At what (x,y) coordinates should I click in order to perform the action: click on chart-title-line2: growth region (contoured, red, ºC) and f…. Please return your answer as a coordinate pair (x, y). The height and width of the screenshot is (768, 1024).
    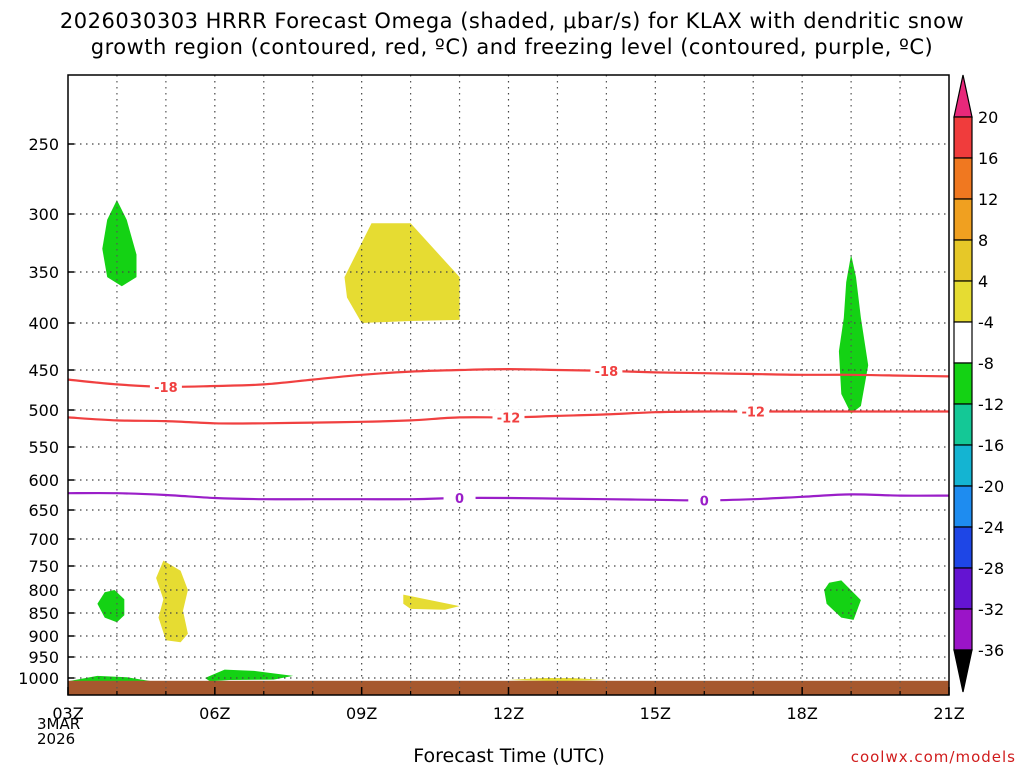
    Looking at the image, I should click on (512, 47).